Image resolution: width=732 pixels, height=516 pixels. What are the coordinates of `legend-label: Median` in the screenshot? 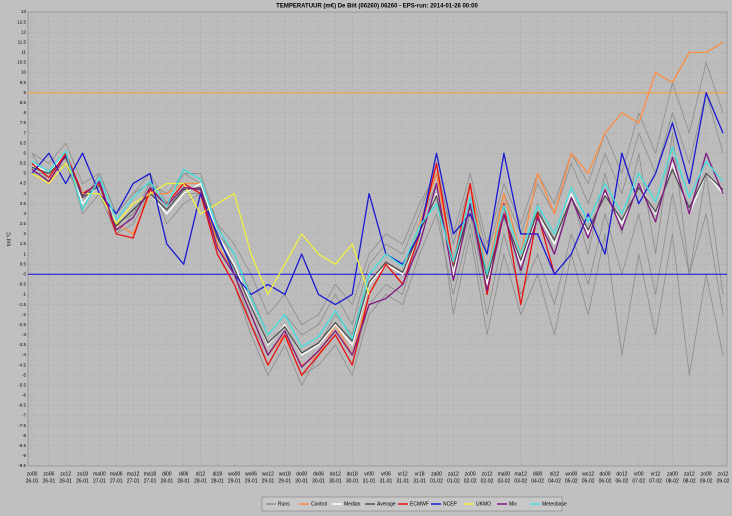 It's located at (352, 504).